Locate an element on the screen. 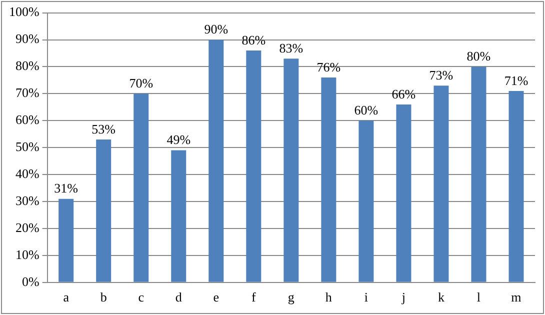 The width and height of the screenshot is (545, 315). data-label: 53% is located at coordinates (104, 128).